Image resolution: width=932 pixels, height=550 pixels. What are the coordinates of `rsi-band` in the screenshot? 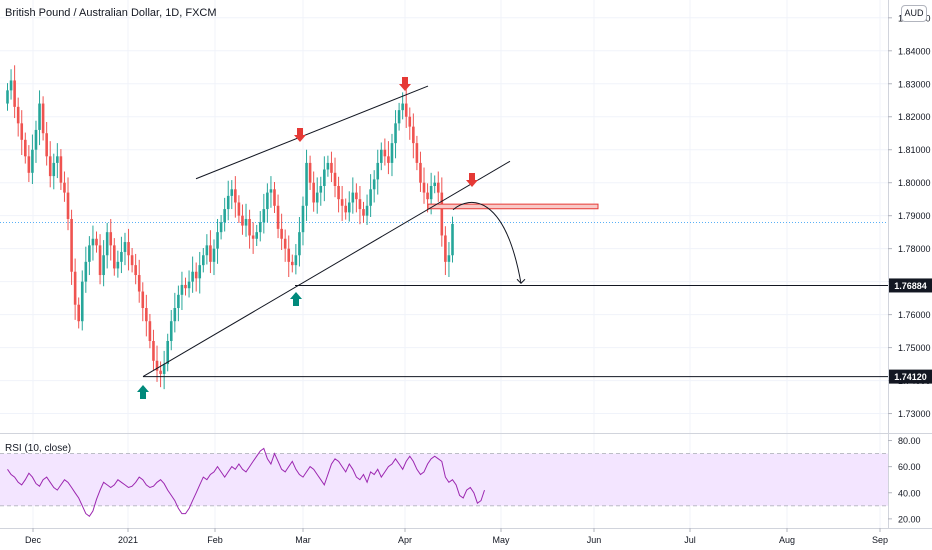 It's located at (444, 479).